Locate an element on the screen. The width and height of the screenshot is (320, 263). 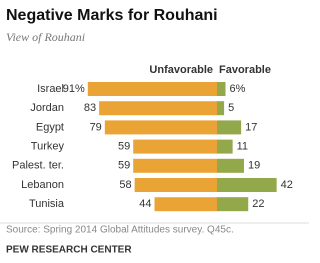
value-label: 42 is located at coordinates (287, 185).